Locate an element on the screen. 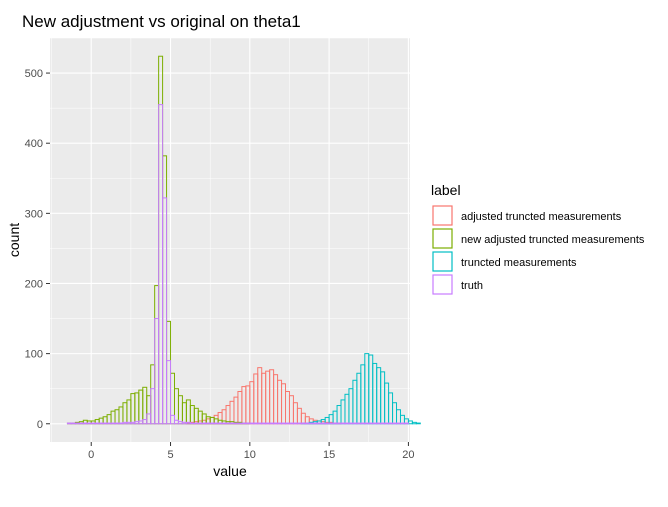 The image size is (668, 507). legend-title: label is located at coordinates (446, 190).